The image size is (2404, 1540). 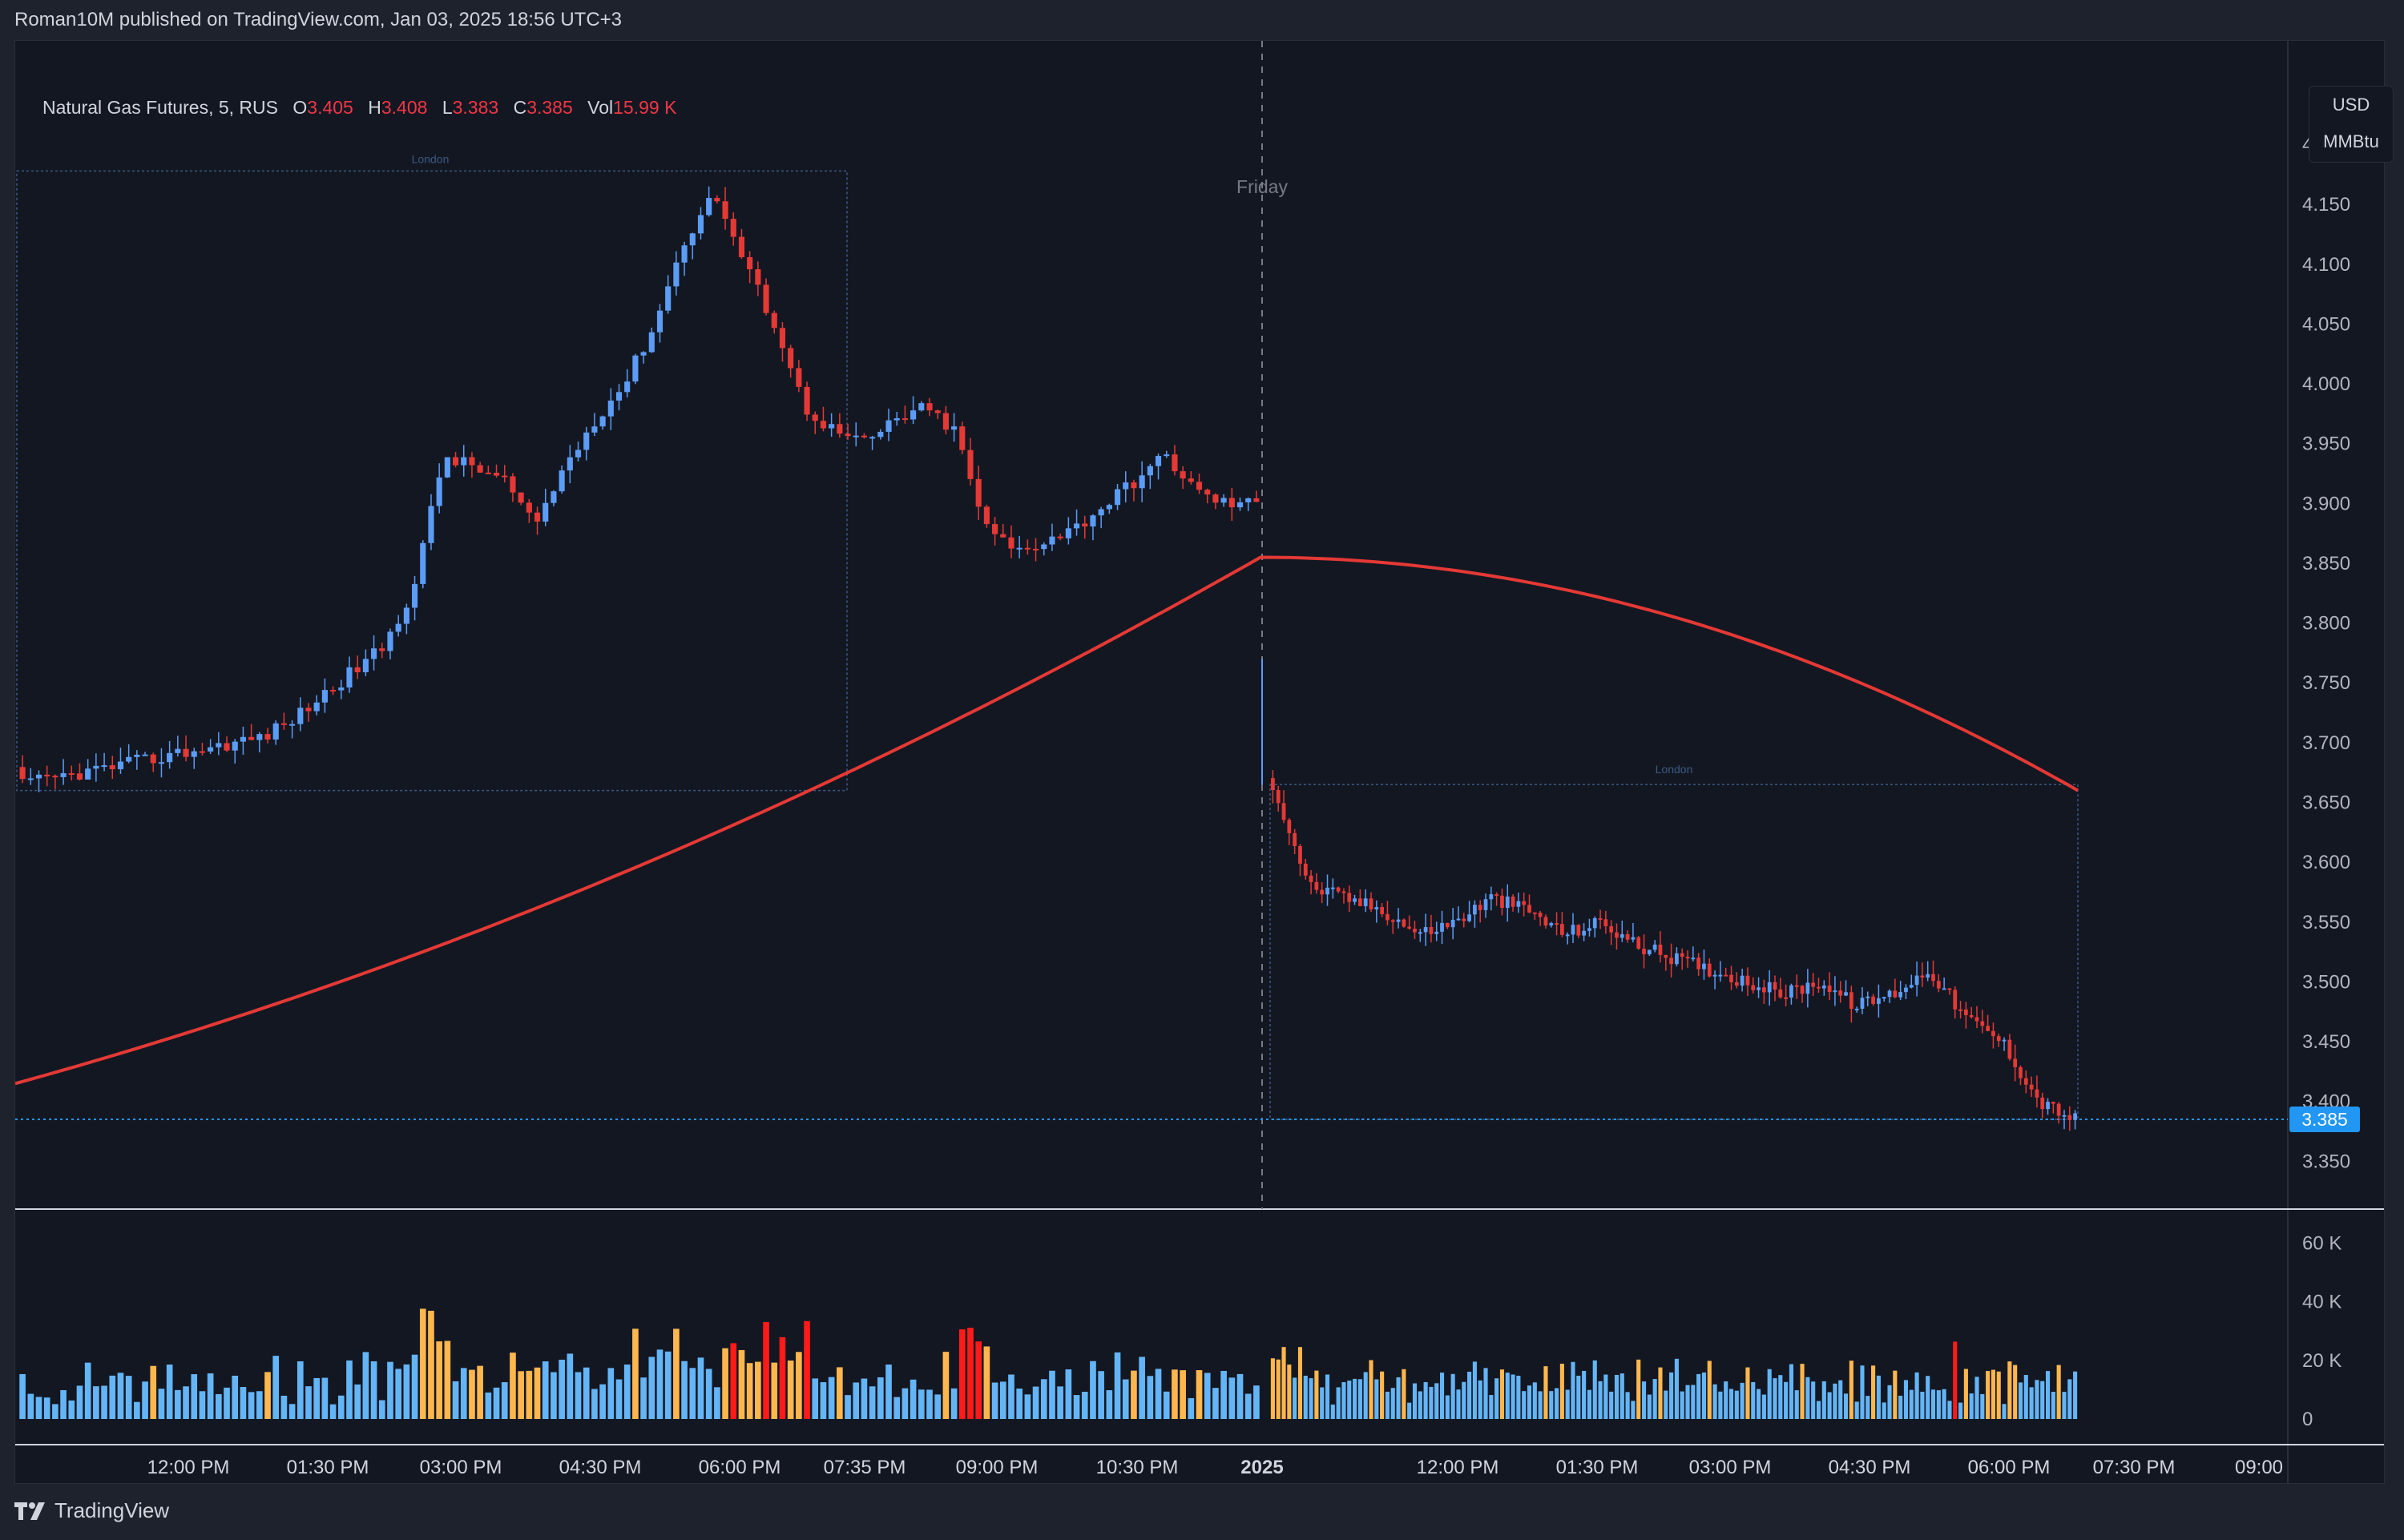 What do you see at coordinates (2326, 504) in the screenshot?
I see `y-tick-label: 3.900` at bounding box center [2326, 504].